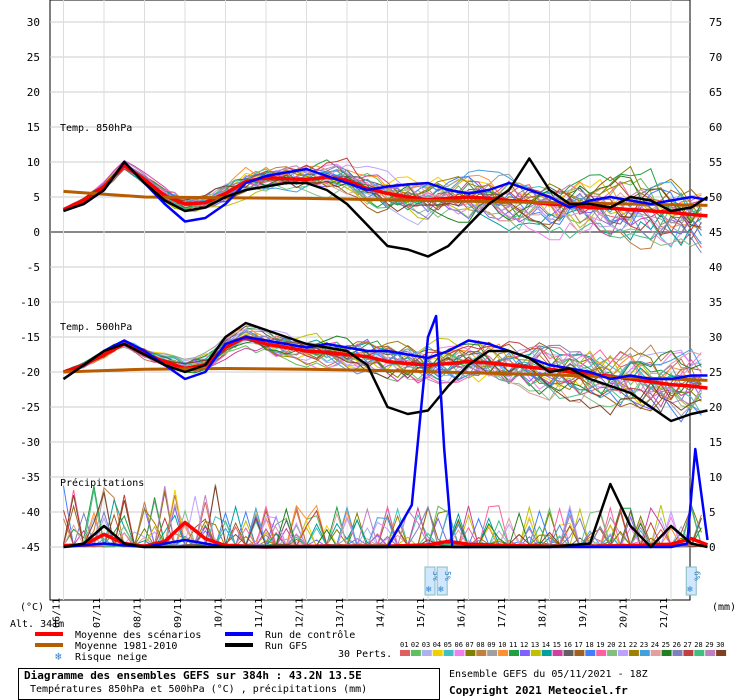 The height and width of the screenshot is (700, 740). What do you see at coordinates (548, 674) in the screenshot?
I see `run-info: Ensemble GEFS du 05/11/2021 - 18Z` at bounding box center [548, 674].